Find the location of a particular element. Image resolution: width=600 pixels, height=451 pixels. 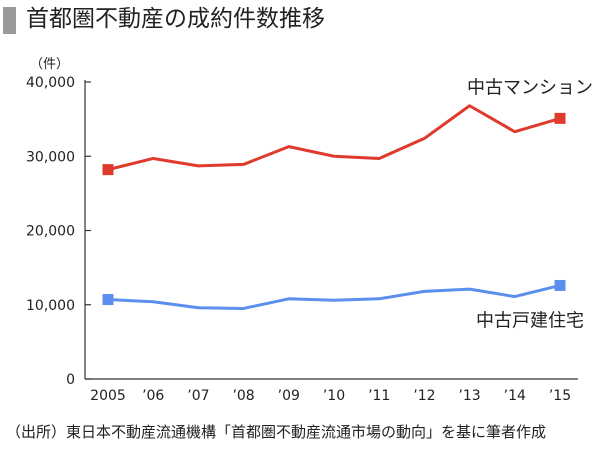

title-accent-bar is located at coordinates (9, 20).